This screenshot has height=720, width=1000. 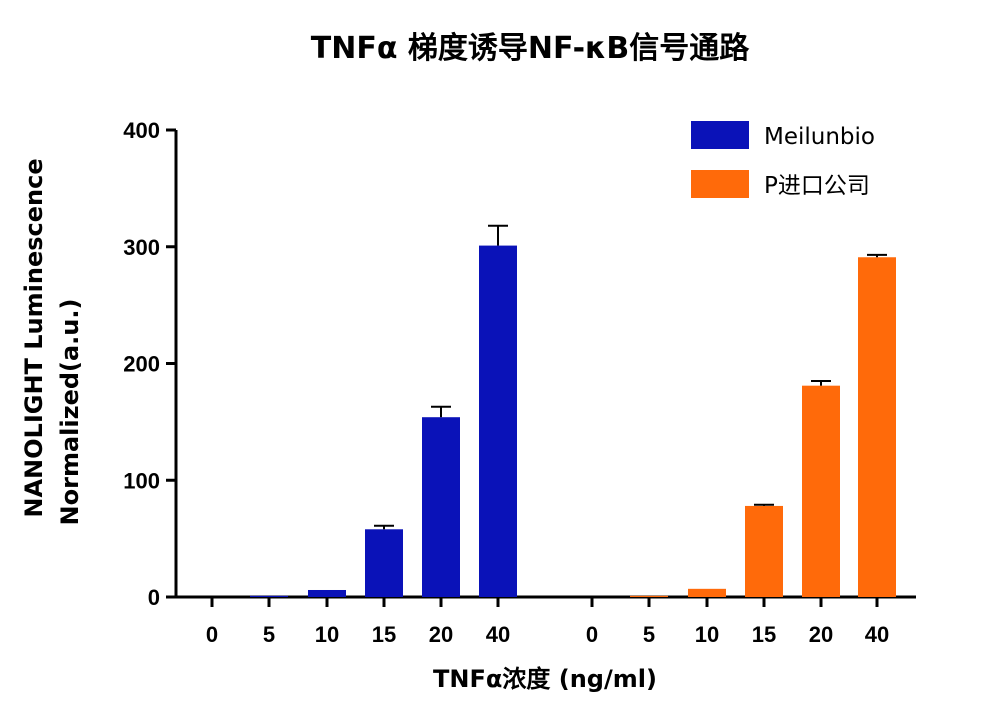 I want to click on legend-label: Meilunbio, so click(x=819, y=137).